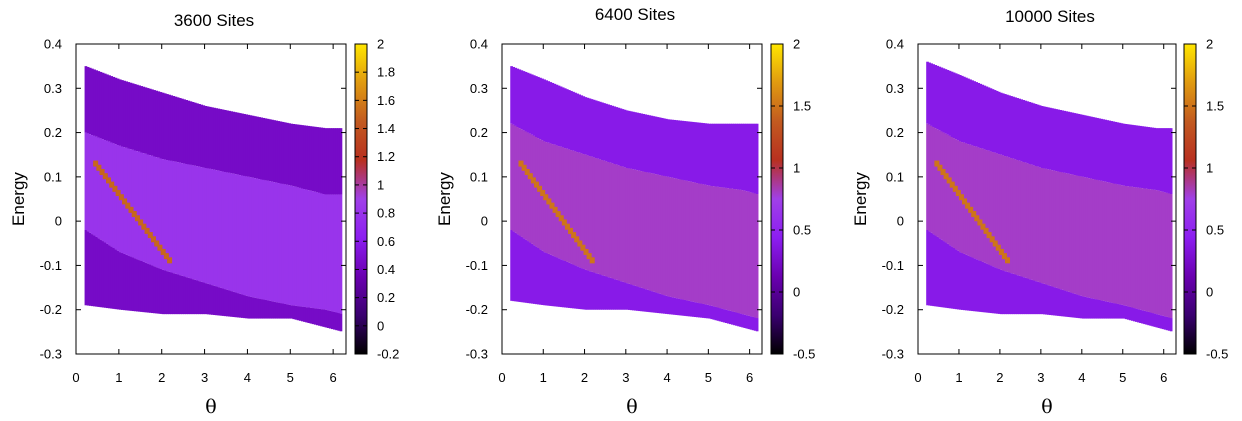 This screenshot has height=421, width=1242. I want to click on spectral-band, so click(1049, 196).